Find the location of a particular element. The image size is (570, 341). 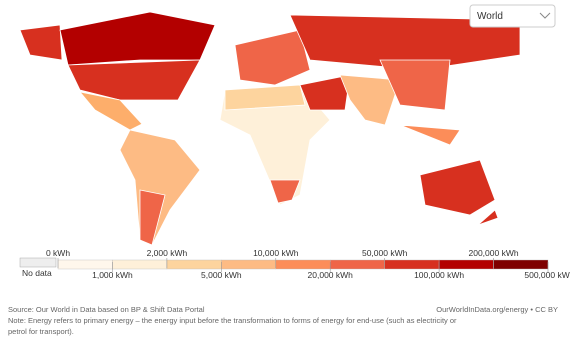

region-dropdown: World is located at coordinates (512, 16).